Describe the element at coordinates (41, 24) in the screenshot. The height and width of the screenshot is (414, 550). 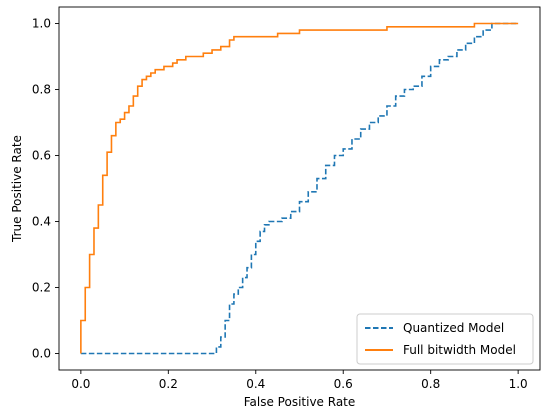
I see `y-tick-label: 1.0` at that location.